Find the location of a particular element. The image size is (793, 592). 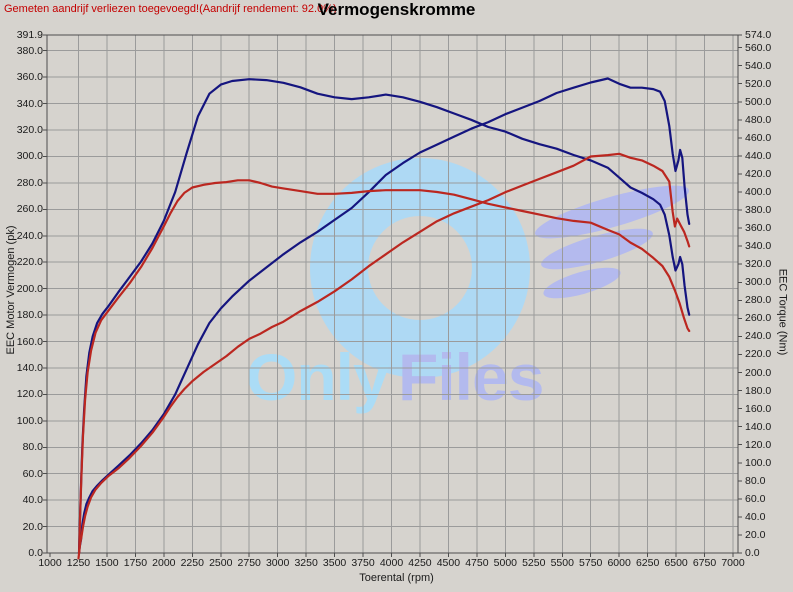

x-tick-label: 2000 is located at coordinates (164, 563).